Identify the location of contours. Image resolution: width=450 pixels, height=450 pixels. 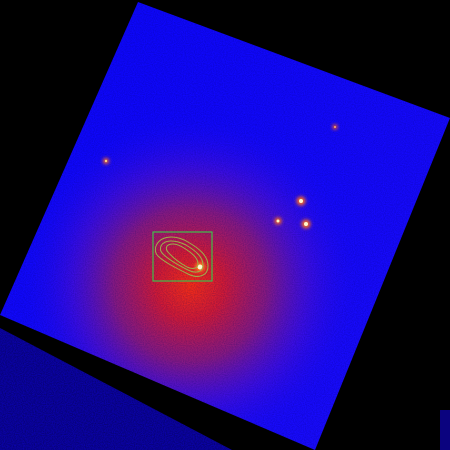
(181, 256).